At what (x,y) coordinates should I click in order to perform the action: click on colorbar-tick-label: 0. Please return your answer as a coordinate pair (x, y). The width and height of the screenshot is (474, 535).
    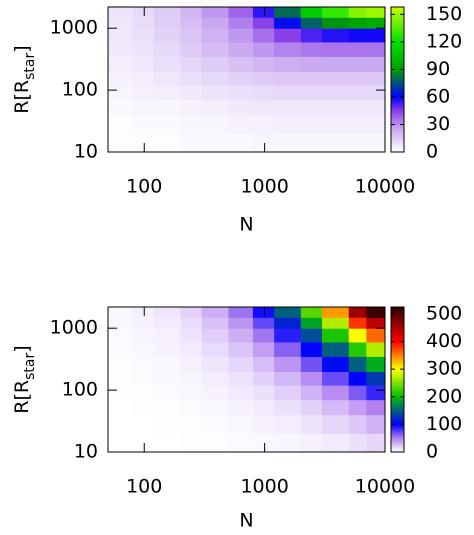
    Looking at the image, I should click on (432, 152).